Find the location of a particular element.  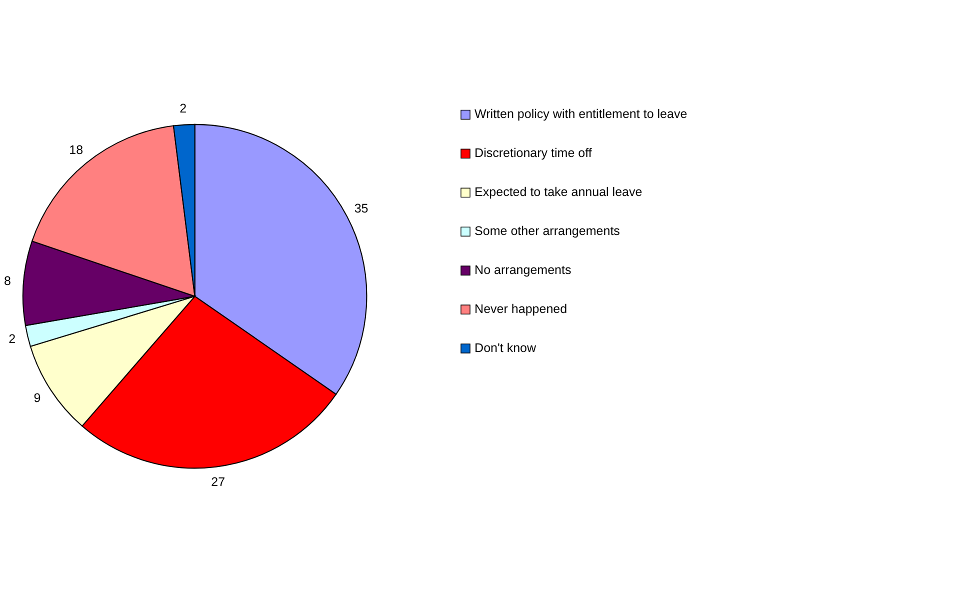

data-label: 27 is located at coordinates (218, 482).